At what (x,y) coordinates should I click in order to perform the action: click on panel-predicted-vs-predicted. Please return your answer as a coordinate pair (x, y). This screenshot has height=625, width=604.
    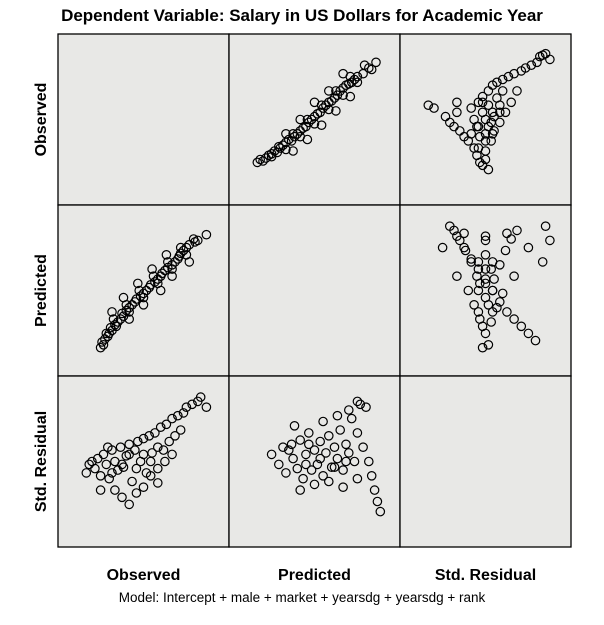
    Looking at the image, I should click on (314, 290).